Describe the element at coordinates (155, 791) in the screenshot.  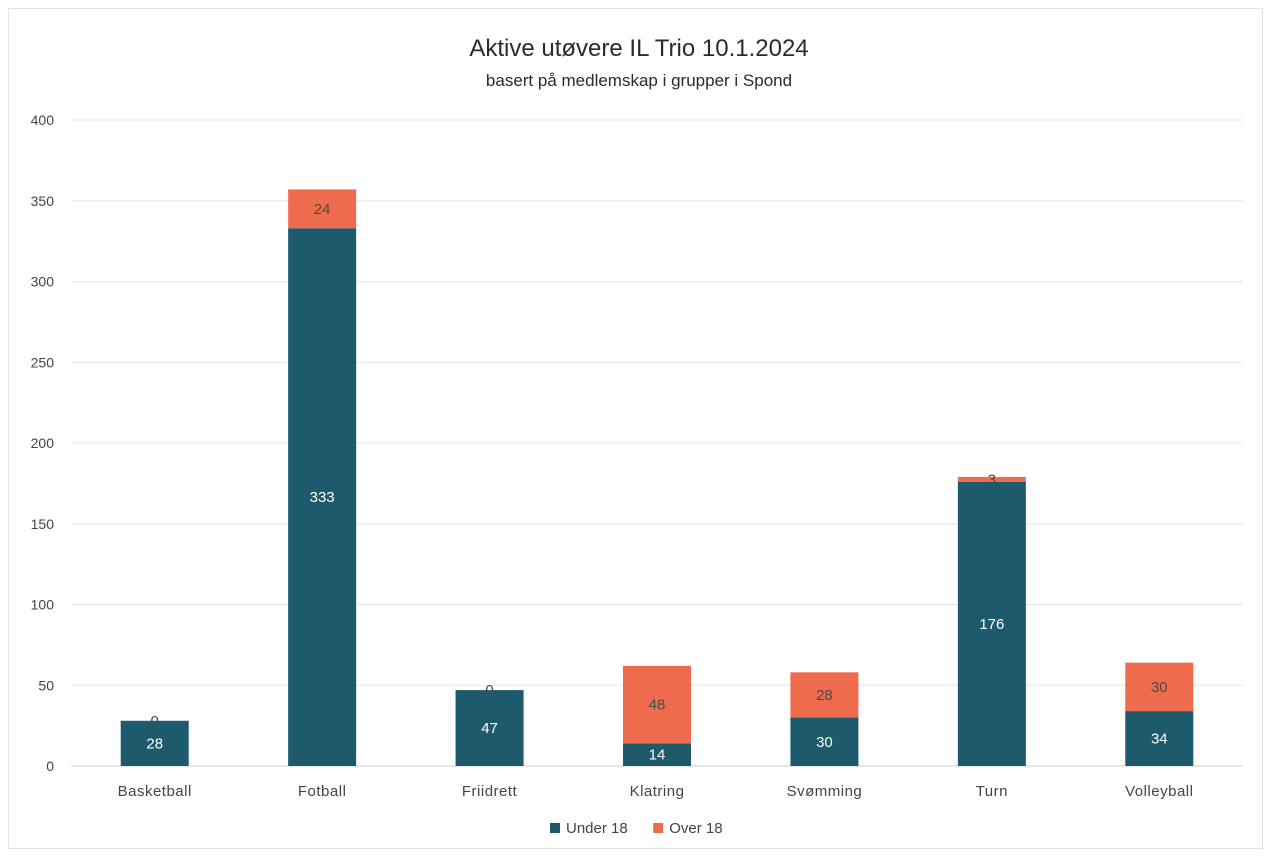
I see `x-category-label: Basketball` at that location.